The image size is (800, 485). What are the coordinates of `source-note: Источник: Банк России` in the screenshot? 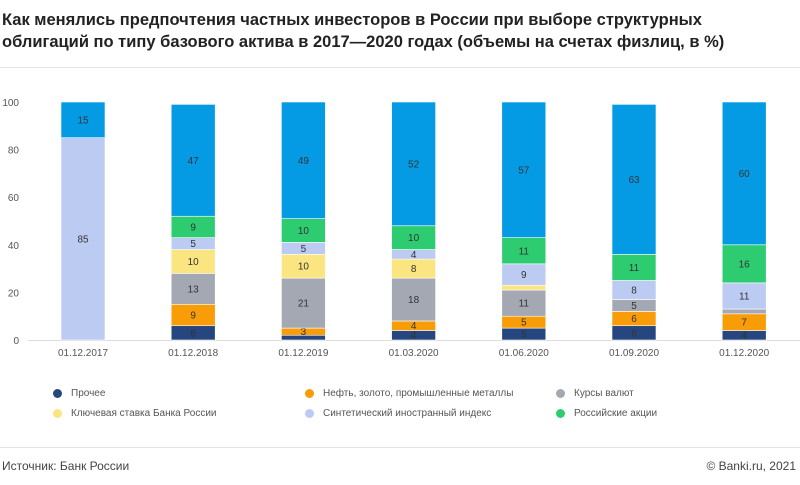 It's located at (66, 466).